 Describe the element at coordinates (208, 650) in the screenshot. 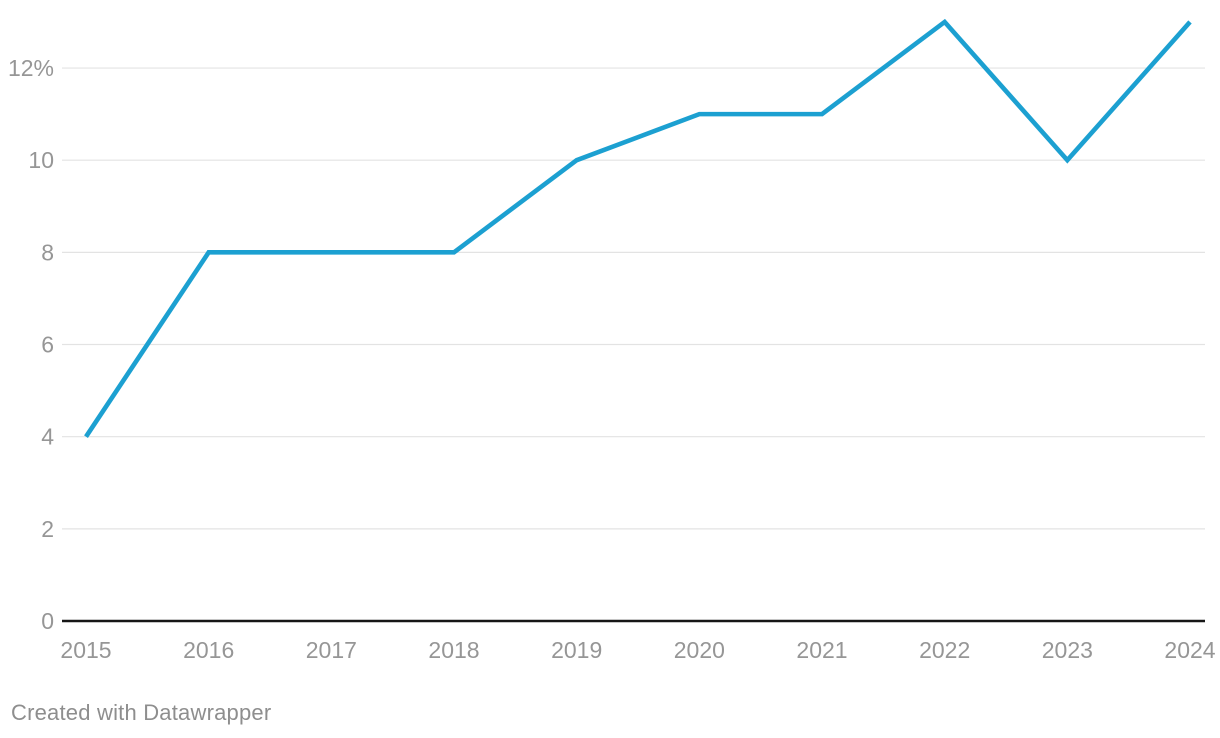

I see `x-tick-label: 2016` at that location.